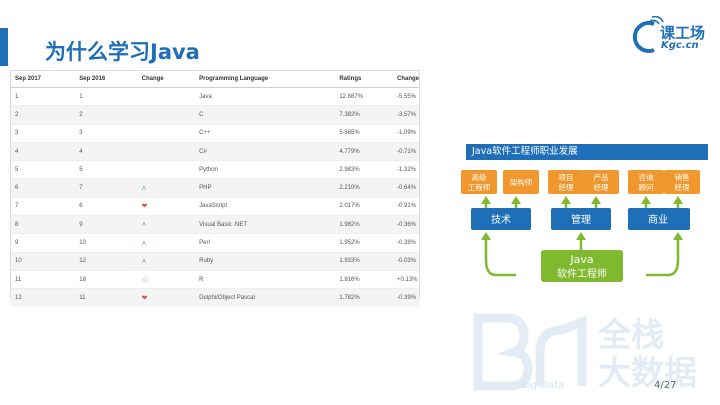 This screenshot has height=405, width=720. Describe the element at coordinates (145, 280) in the screenshot. I see `trend-star-icon: ☆` at that location.